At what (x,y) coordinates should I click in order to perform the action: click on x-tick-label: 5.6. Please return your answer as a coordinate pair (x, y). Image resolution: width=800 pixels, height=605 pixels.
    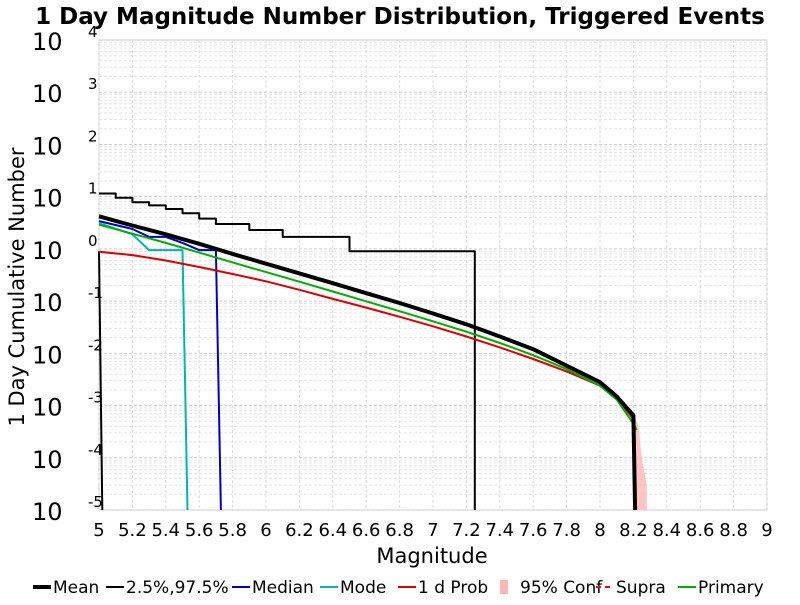
    Looking at the image, I should click on (199, 530).